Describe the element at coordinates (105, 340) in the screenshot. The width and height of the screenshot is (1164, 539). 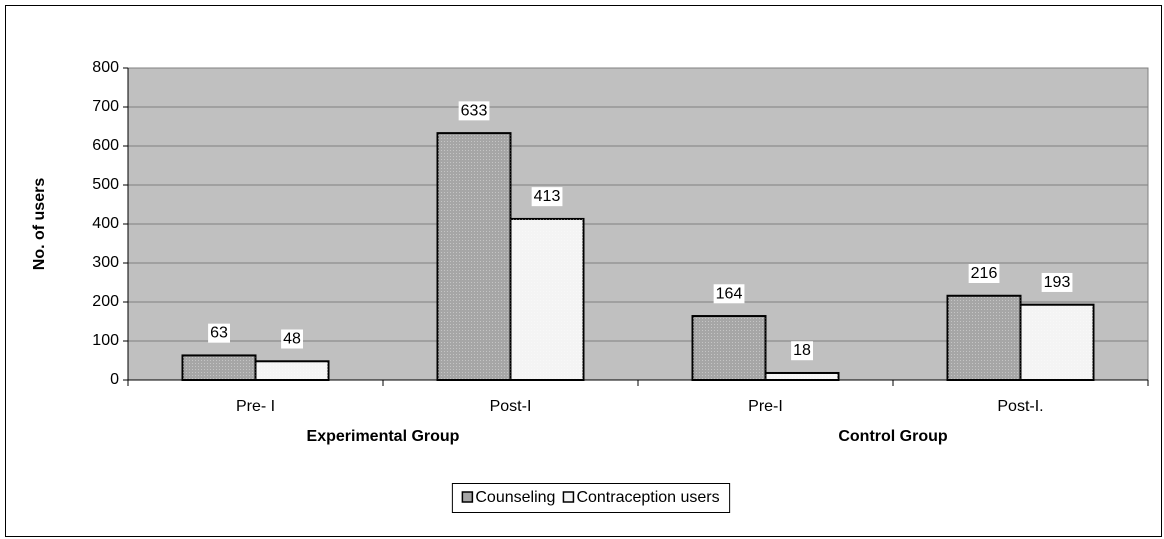
I see `y-tick-label: 100` at that location.